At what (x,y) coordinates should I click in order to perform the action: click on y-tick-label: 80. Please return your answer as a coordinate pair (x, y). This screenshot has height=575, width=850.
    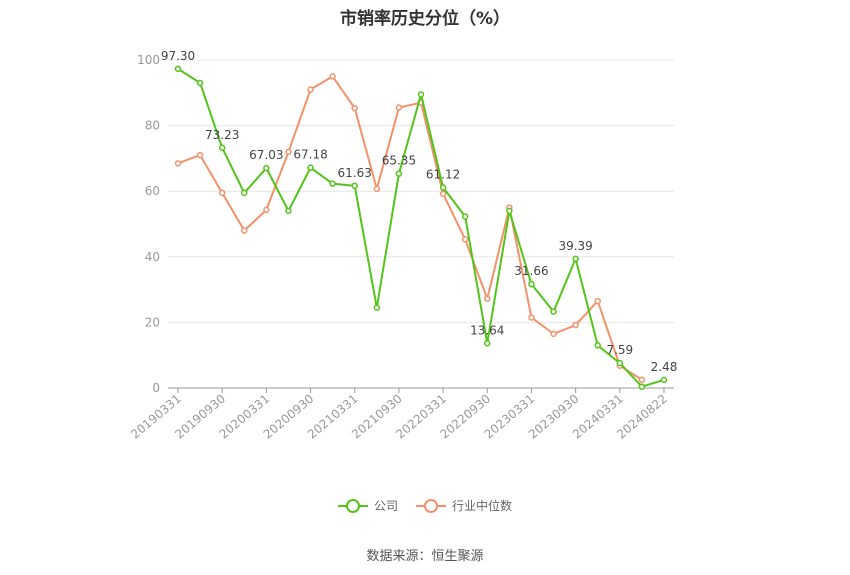
    Looking at the image, I should click on (152, 126).